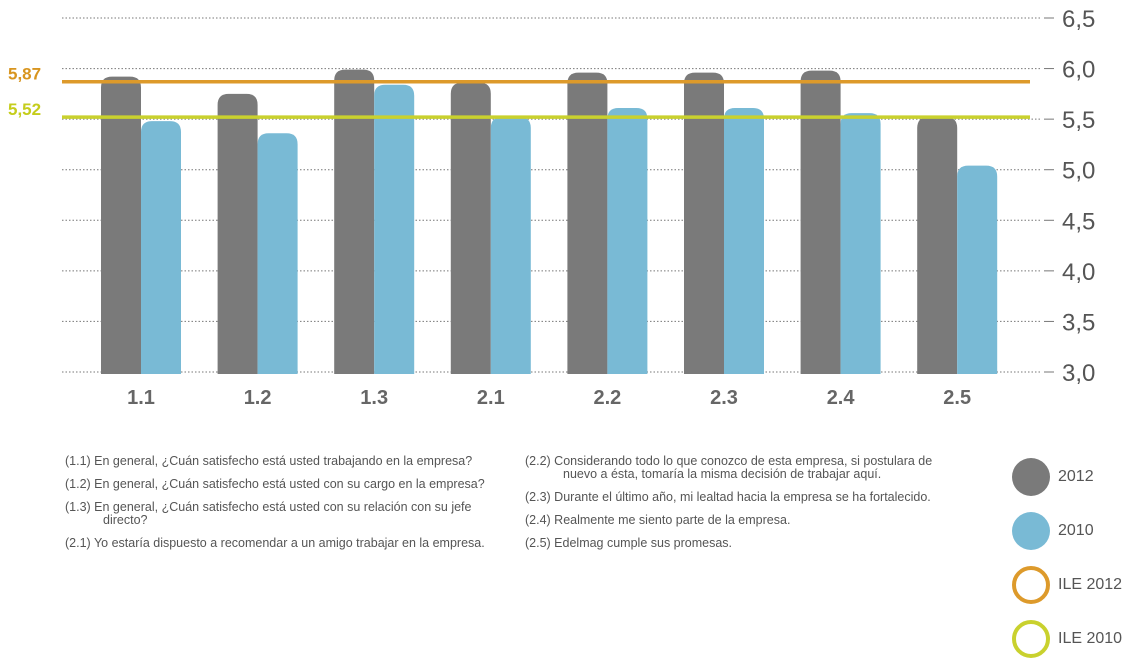 Image resolution: width=1142 pixels, height=666 pixels. I want to click on legend-item-ile-2010: ILE 2010, so click(1077, 639).